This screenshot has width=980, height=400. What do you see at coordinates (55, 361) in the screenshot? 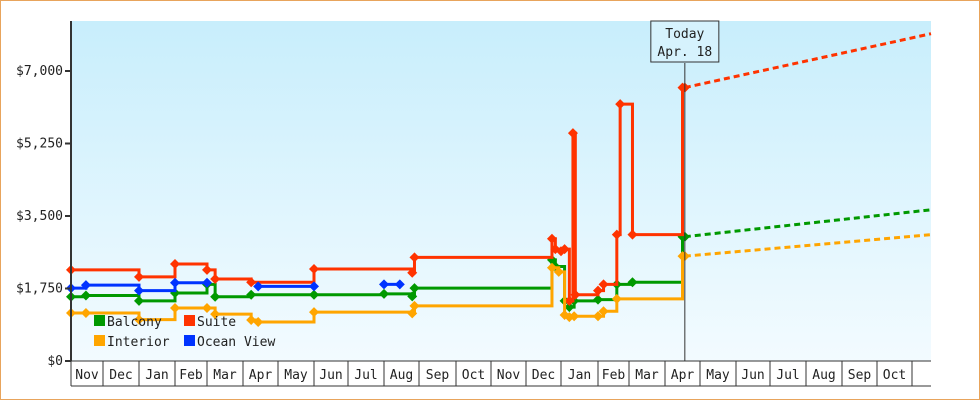
I see `y-tick-label: $0` at bounding box center [55, 361].